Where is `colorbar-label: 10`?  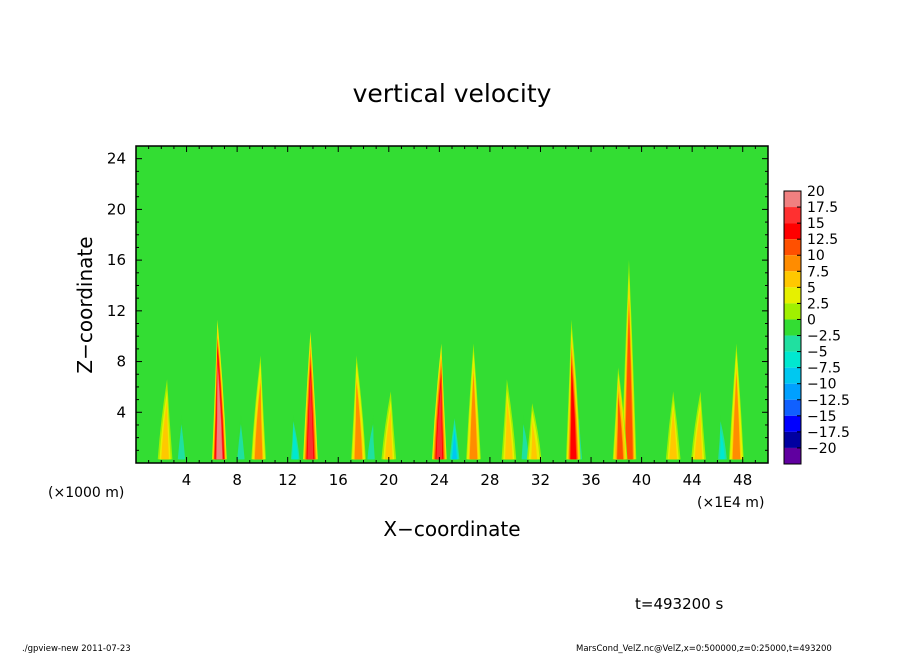
colorbar-label: 10 is located at coordinates (816, 256).